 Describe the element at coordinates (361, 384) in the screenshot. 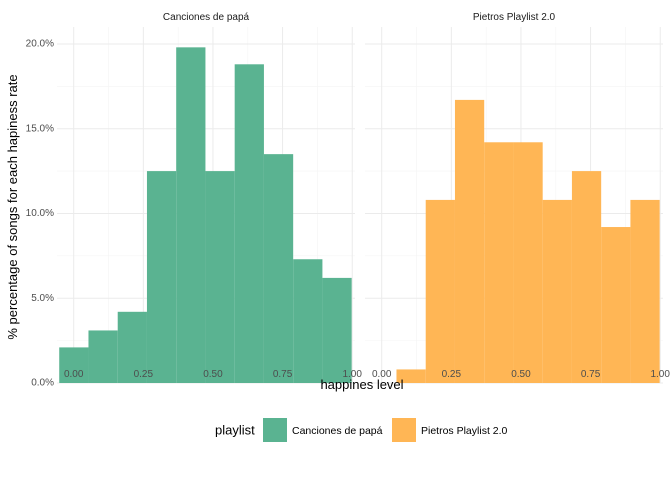

I see `x-axis-title: happines level` at that location.